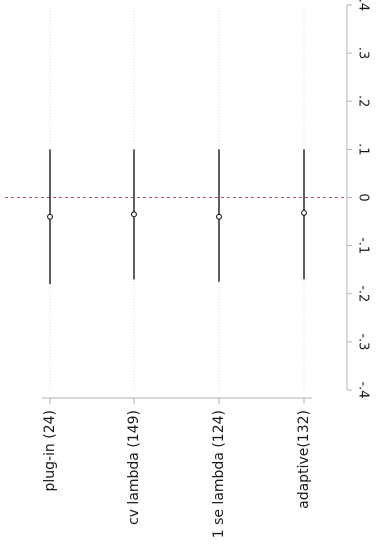 This screenshot has height=560, width=378. Describe the element at coordinates (363, 341) in the screenshot. I see `value-tick-label: -.3` at that location.